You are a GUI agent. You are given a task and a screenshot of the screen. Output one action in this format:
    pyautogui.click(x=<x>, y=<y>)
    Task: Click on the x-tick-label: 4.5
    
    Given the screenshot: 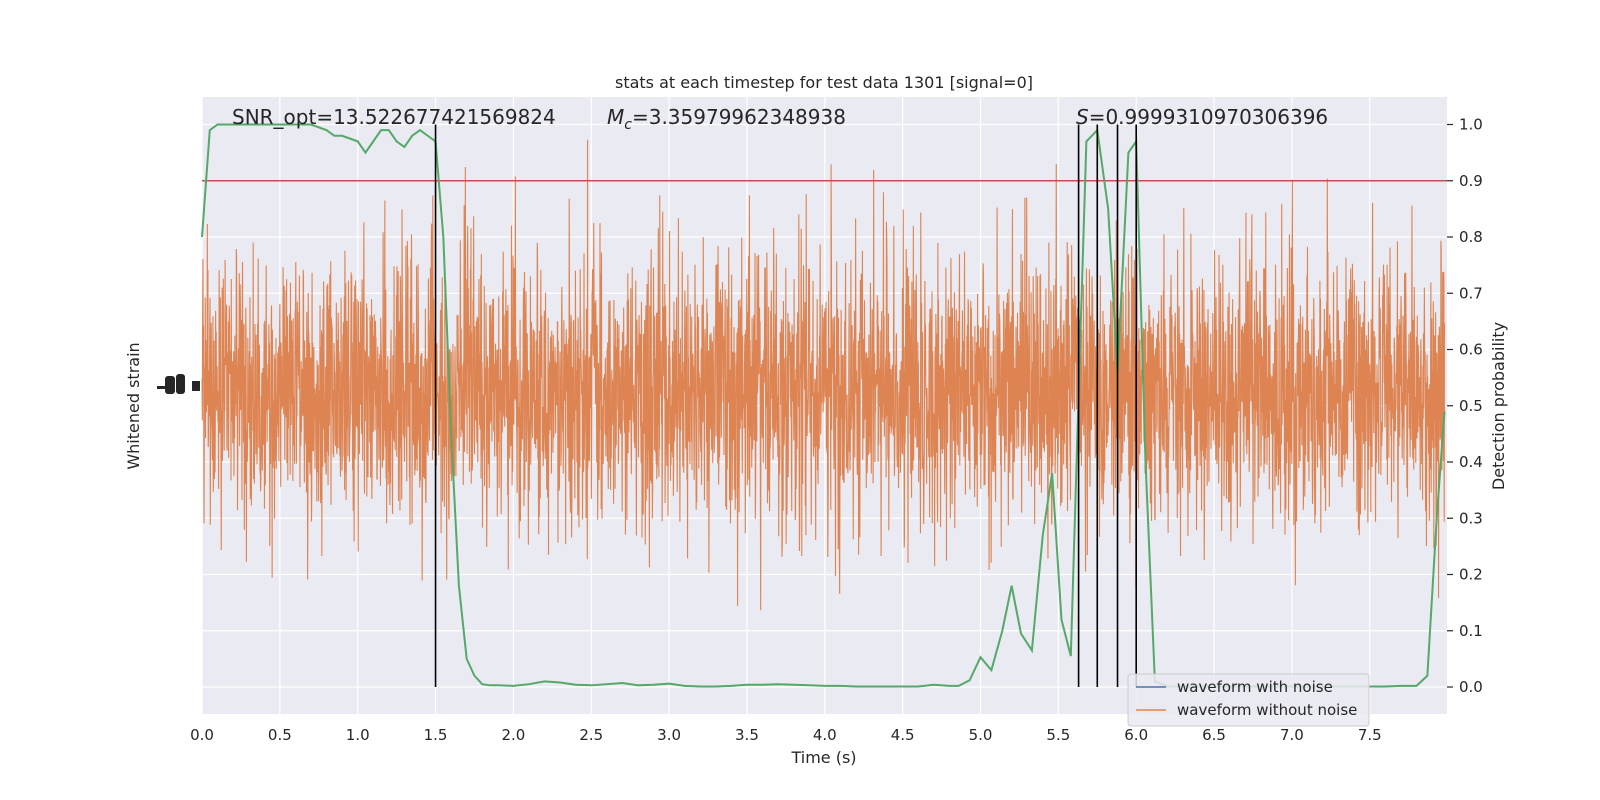 What is the action you would take?
    pyautogui.click(x=903, y=735)
    